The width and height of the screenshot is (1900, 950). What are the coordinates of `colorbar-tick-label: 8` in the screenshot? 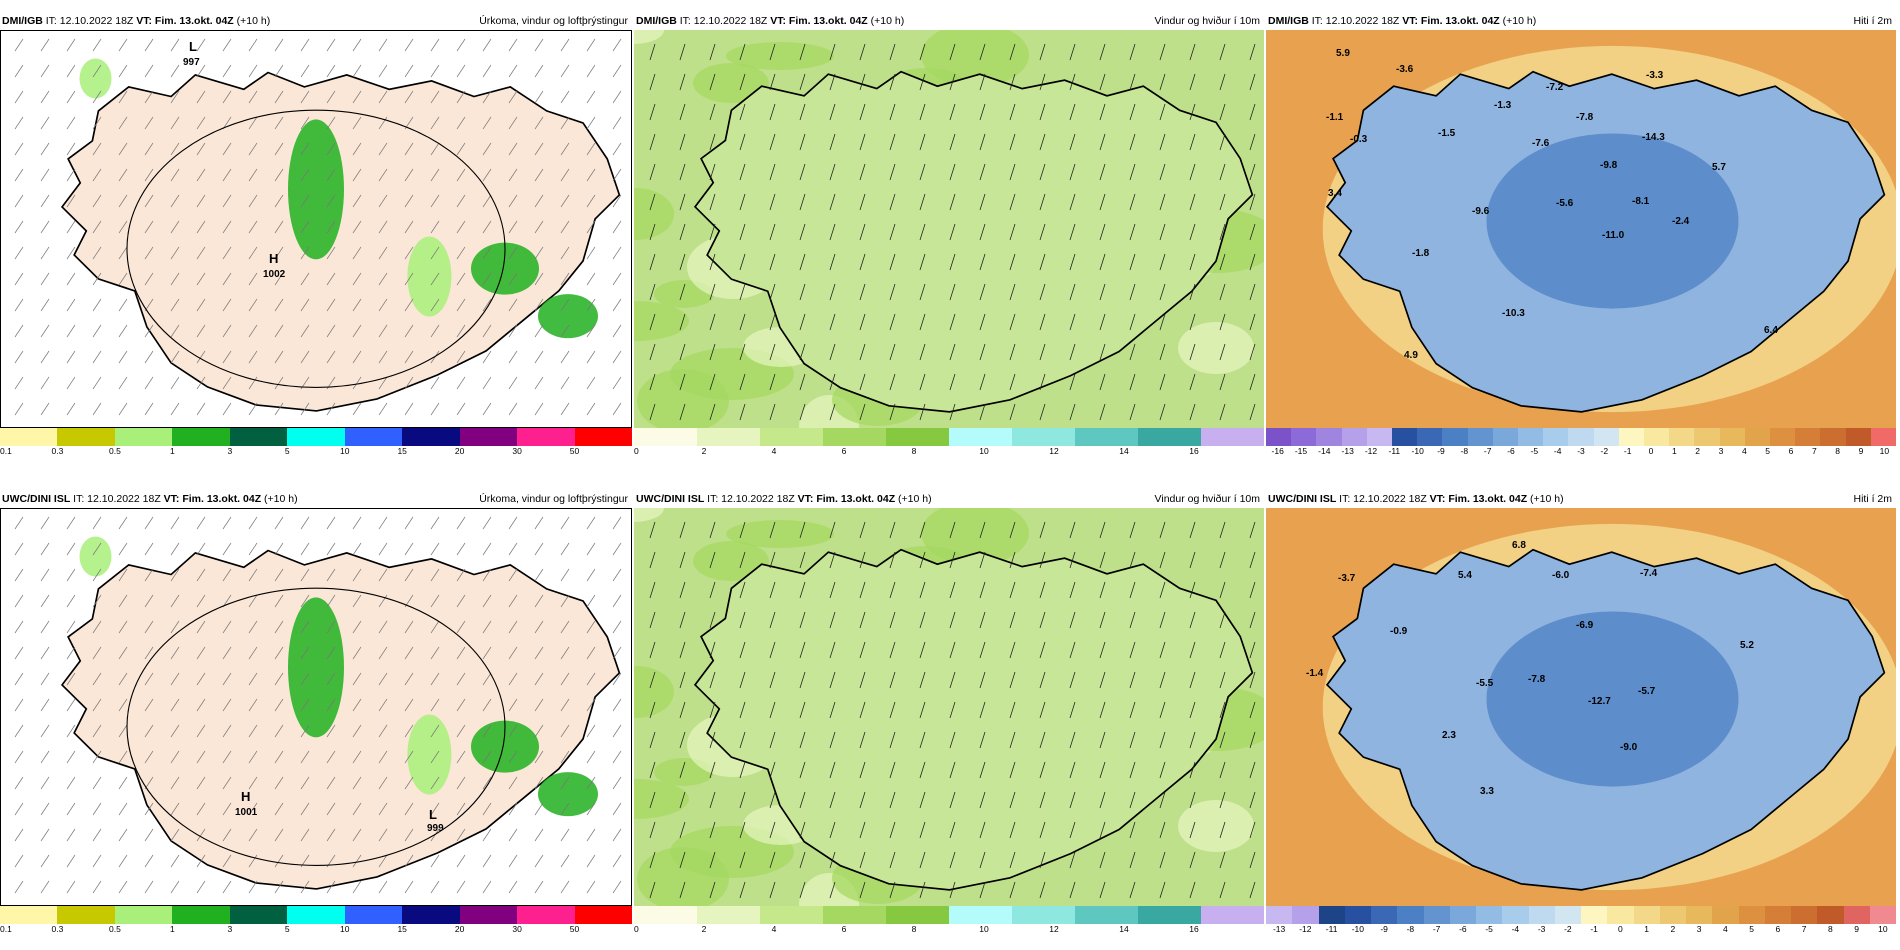 It's located at (914, 451).